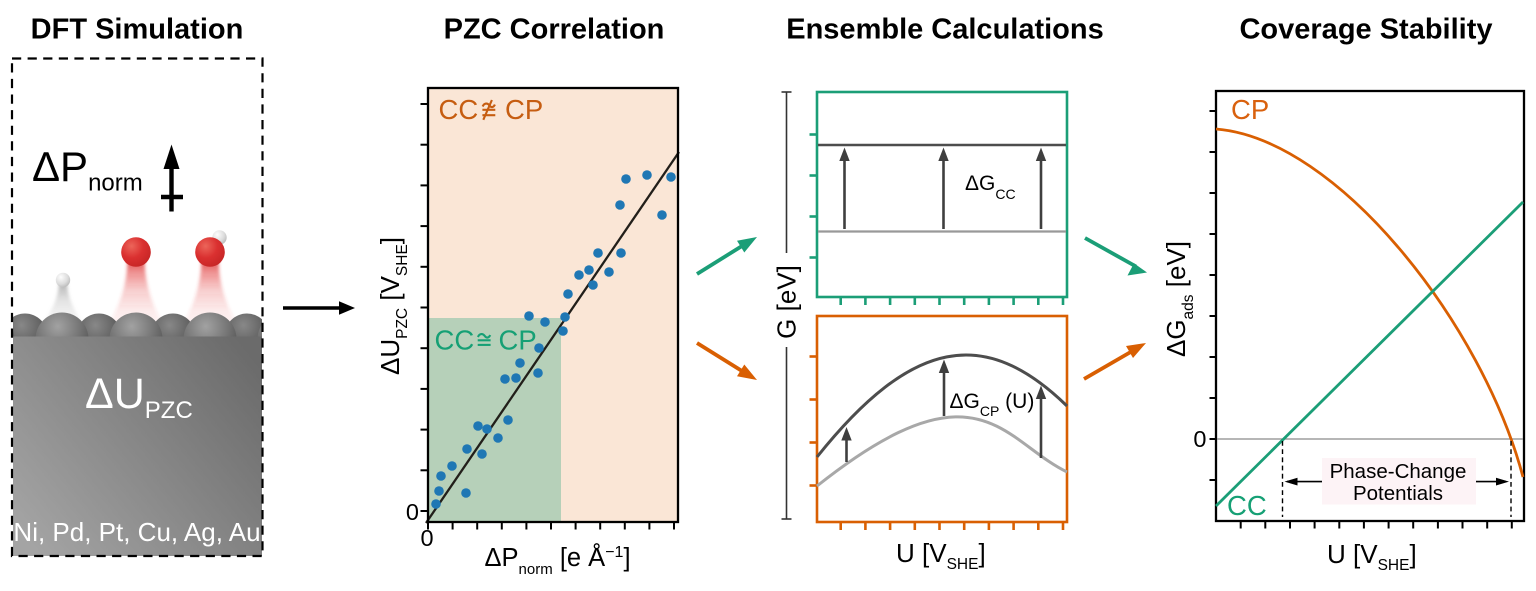 This screenshot has width=1536, height=591. Describe the element at coordinates (554, 30) in the screenshot. I see `svg-text: PZC Correlation` at that location.